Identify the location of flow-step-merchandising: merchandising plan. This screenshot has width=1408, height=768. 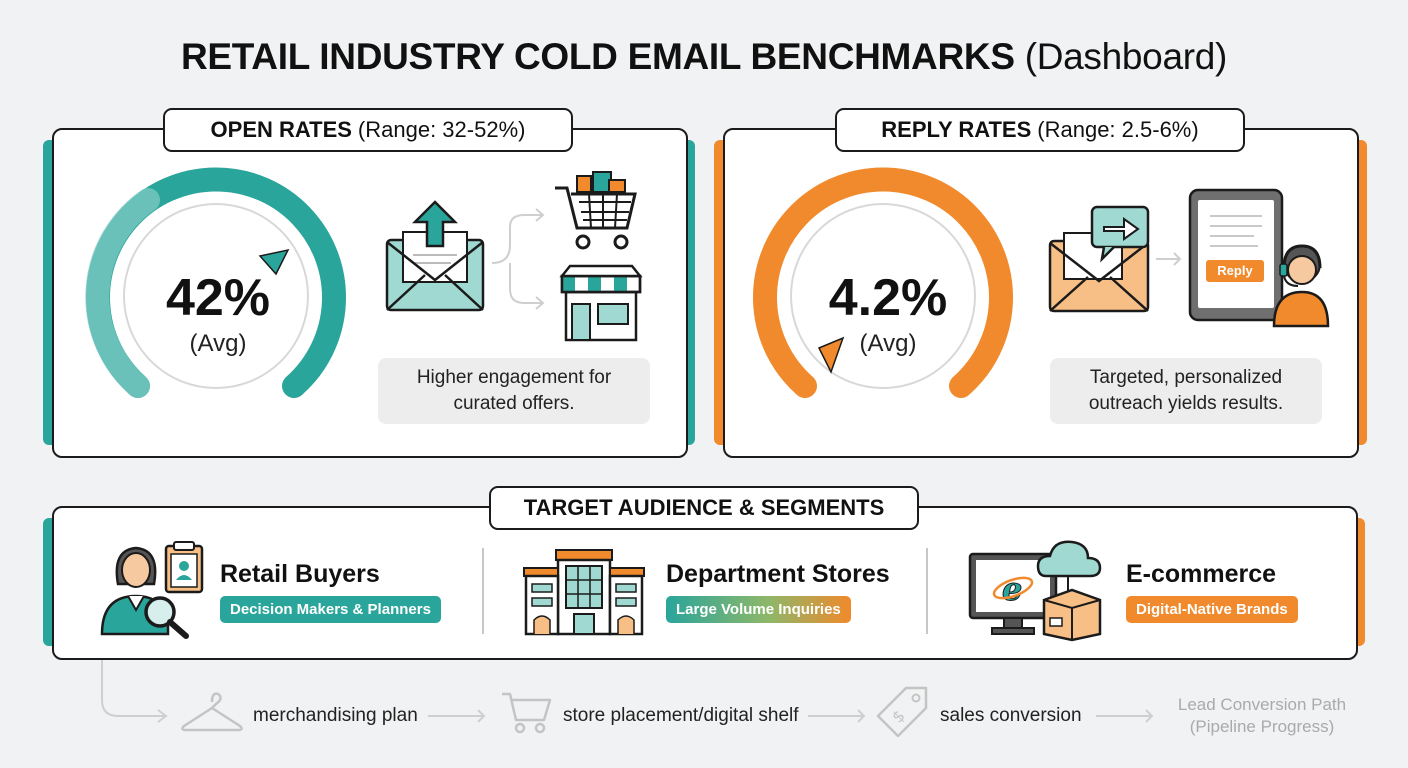
(335, 715).